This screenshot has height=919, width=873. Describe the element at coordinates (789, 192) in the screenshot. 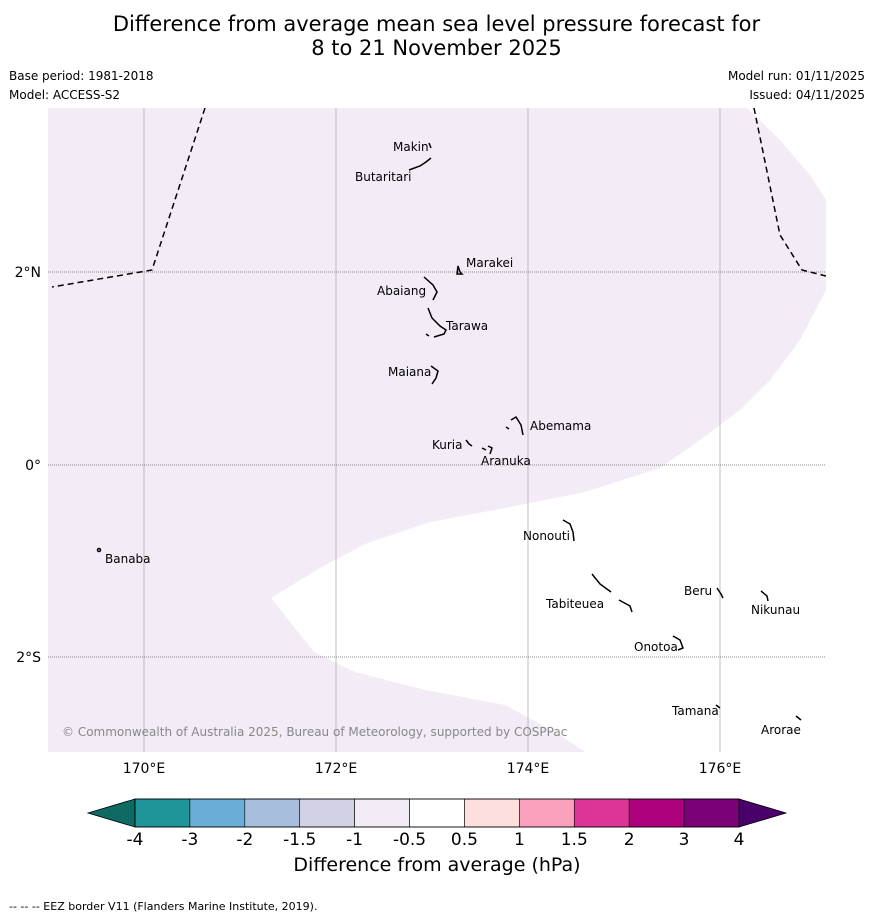

I see `eez-border-east` at that location.